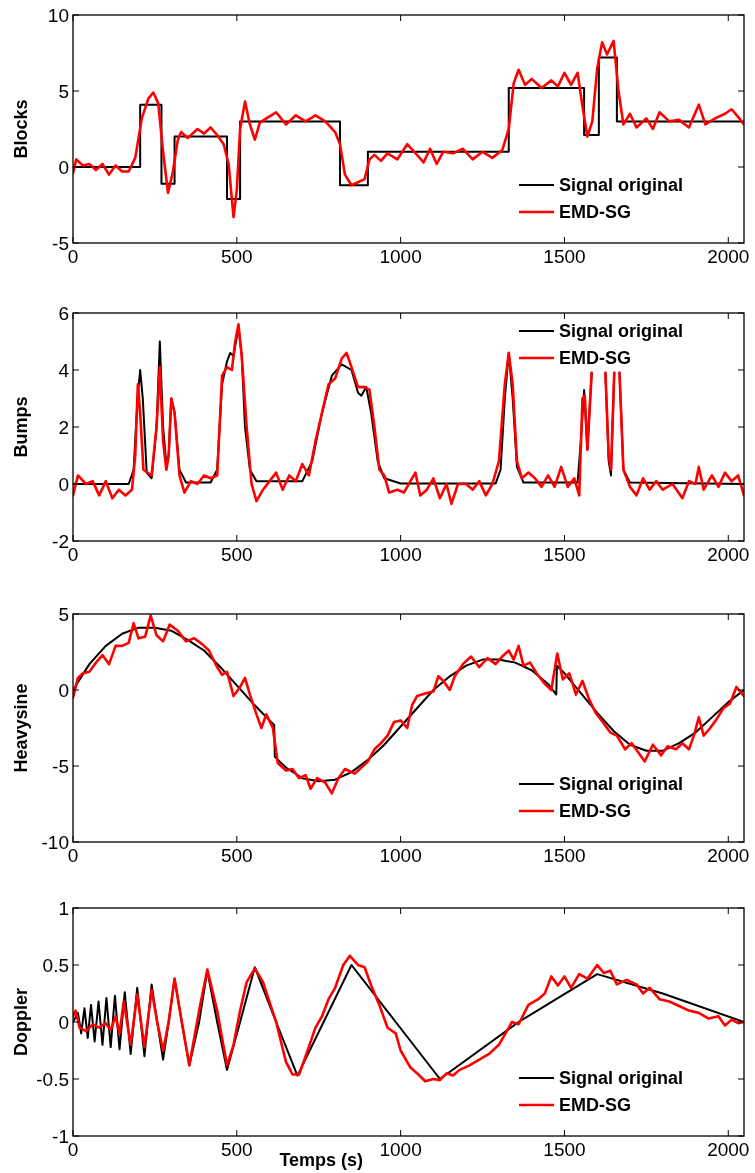 The width and height of the screenshot is (755, 1173). Describe the element at coordinates (58, 15) in the screenshot. I see `y-tick-label: 10` at that location.